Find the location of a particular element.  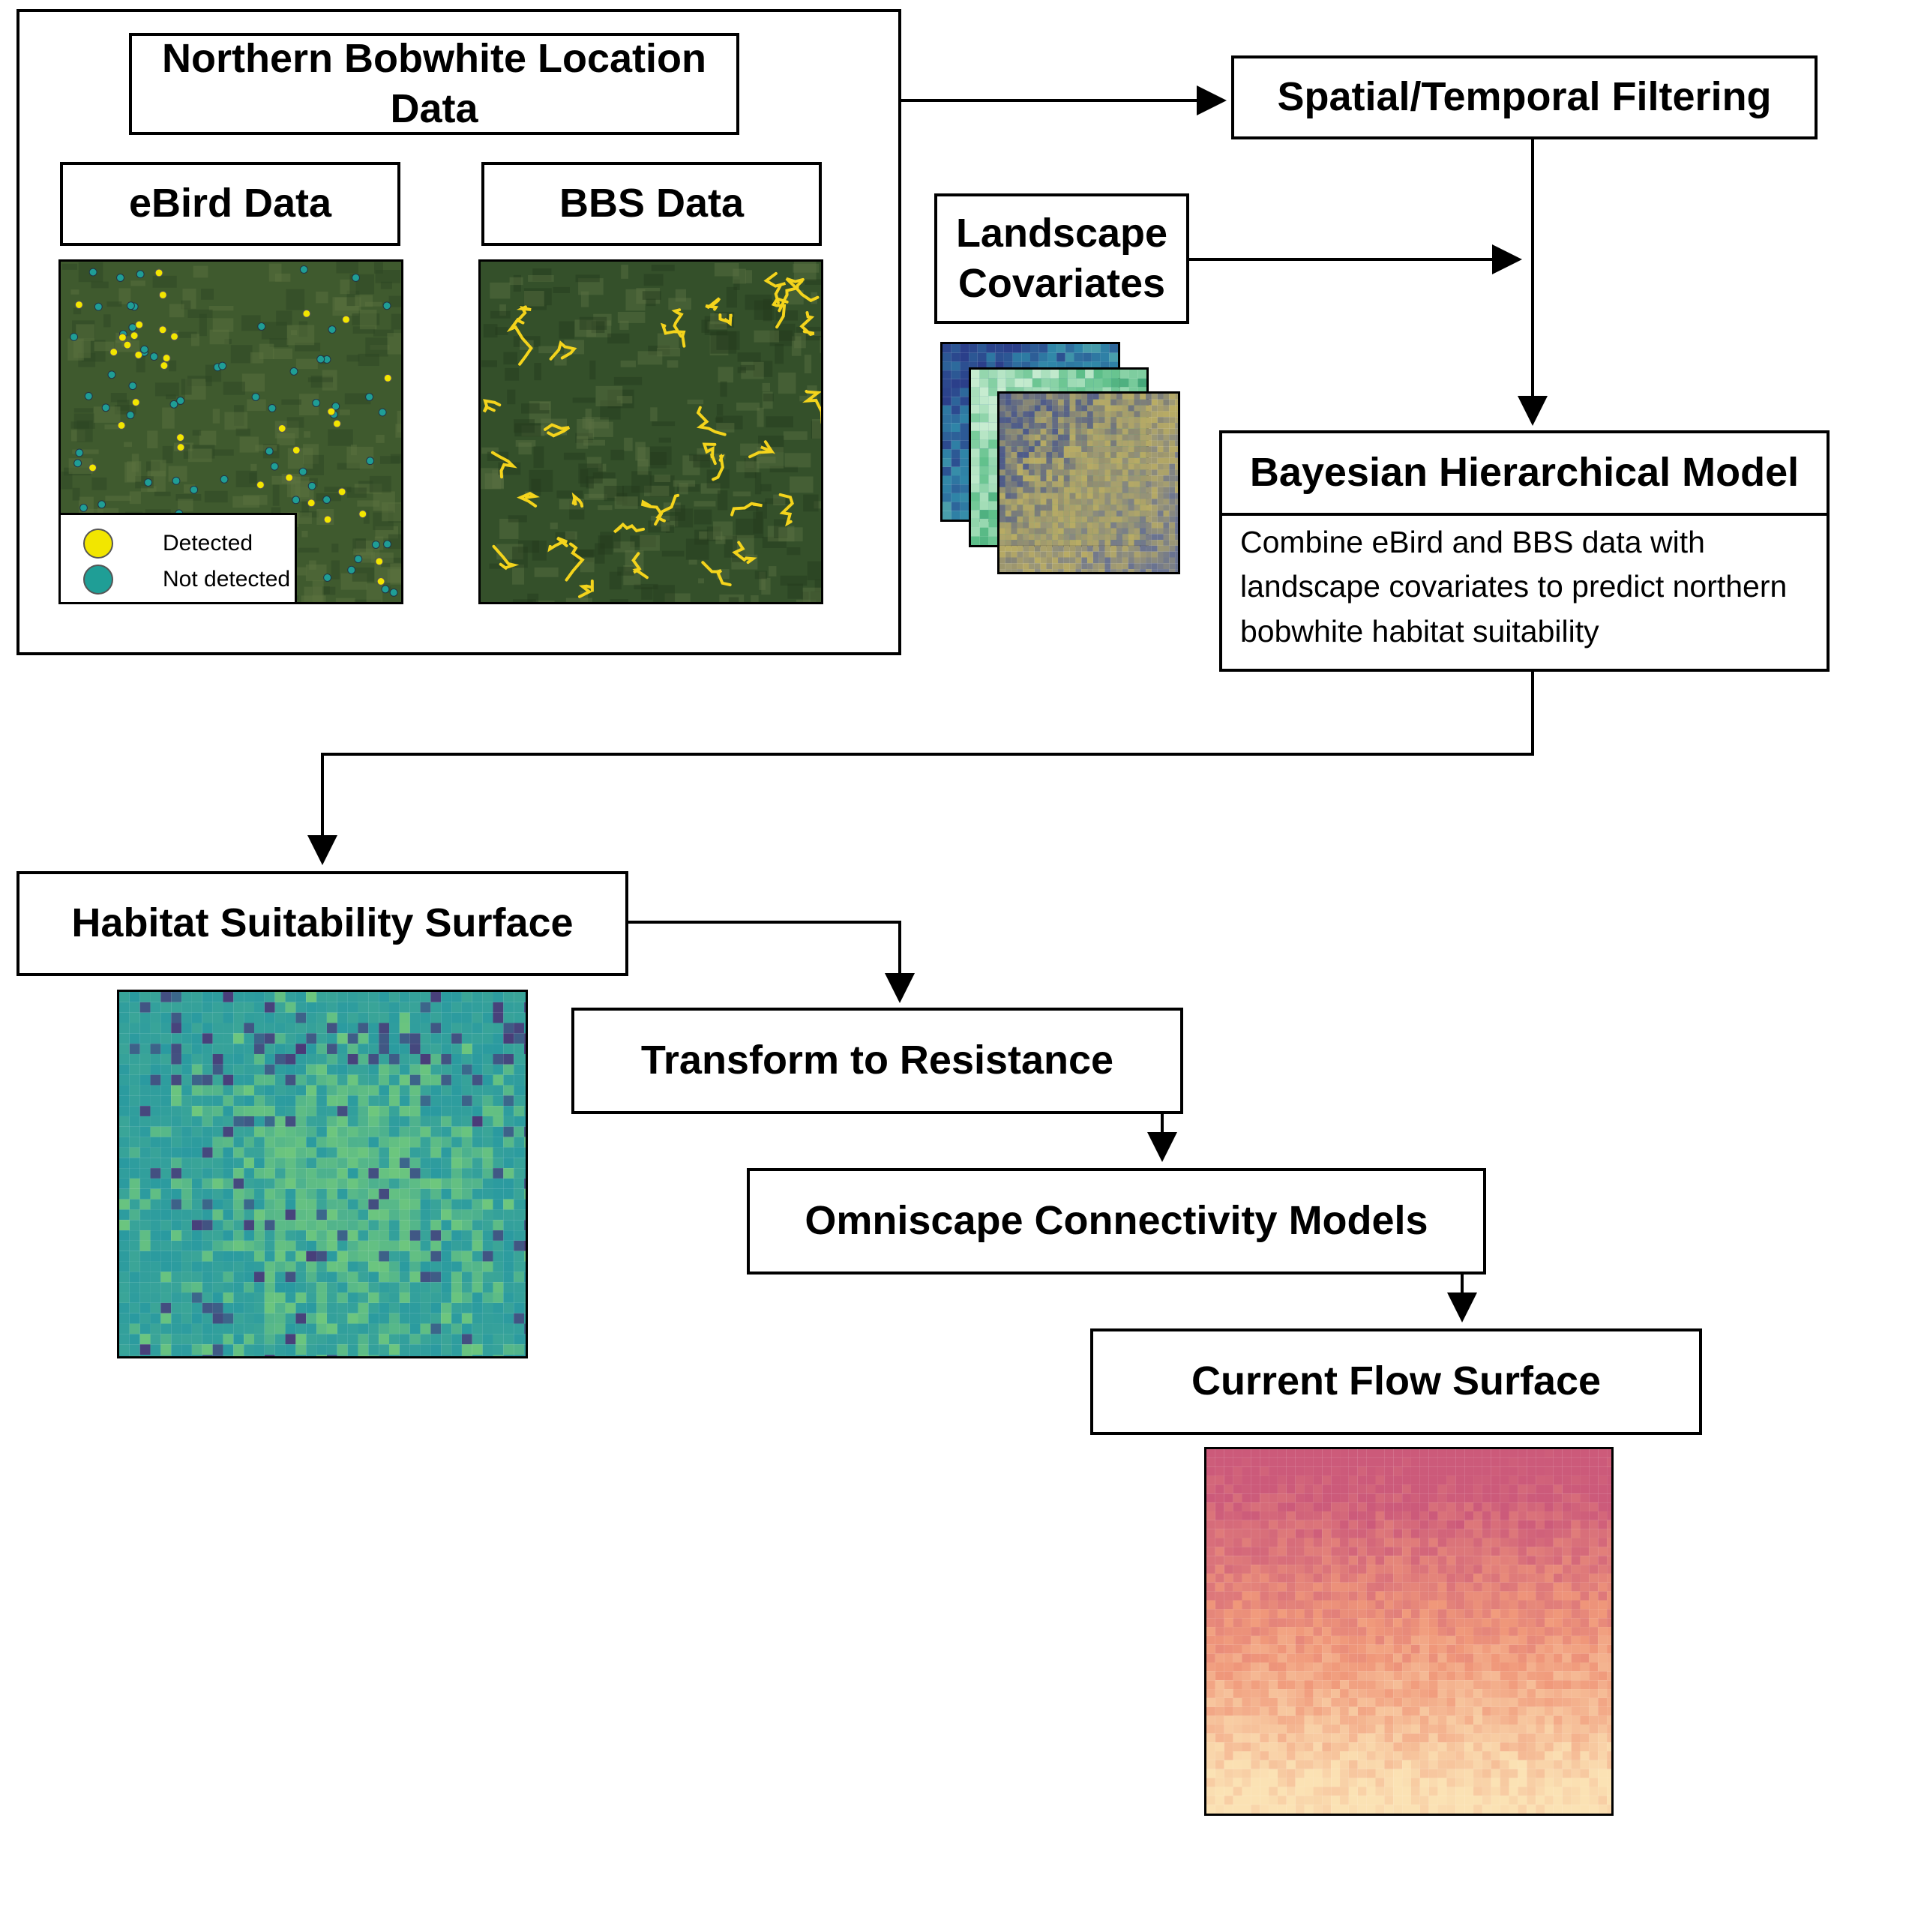

spatial-temporal-filtering-box: Spatial/Temporal Filtering is located at coordinates (1524, 97).